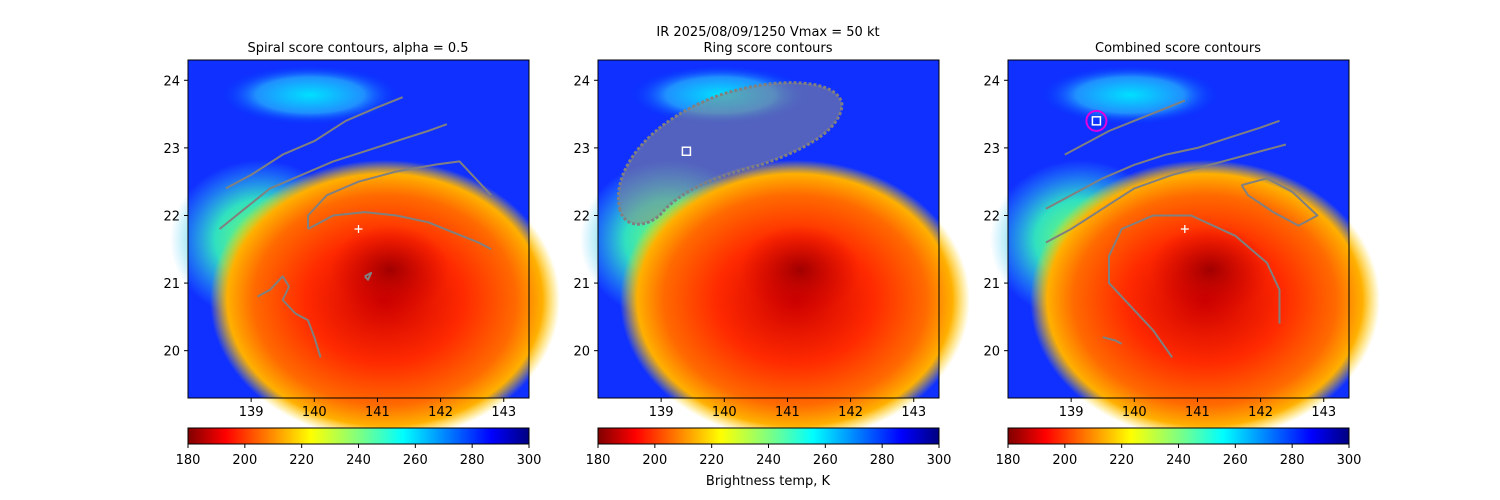 The width and height of the screenshot is (1500, 500). What do you see at coordinates (1178, 48) in the screenshot?
I see `panel-title: Combined score contours` at bounding box center [1178, 48].